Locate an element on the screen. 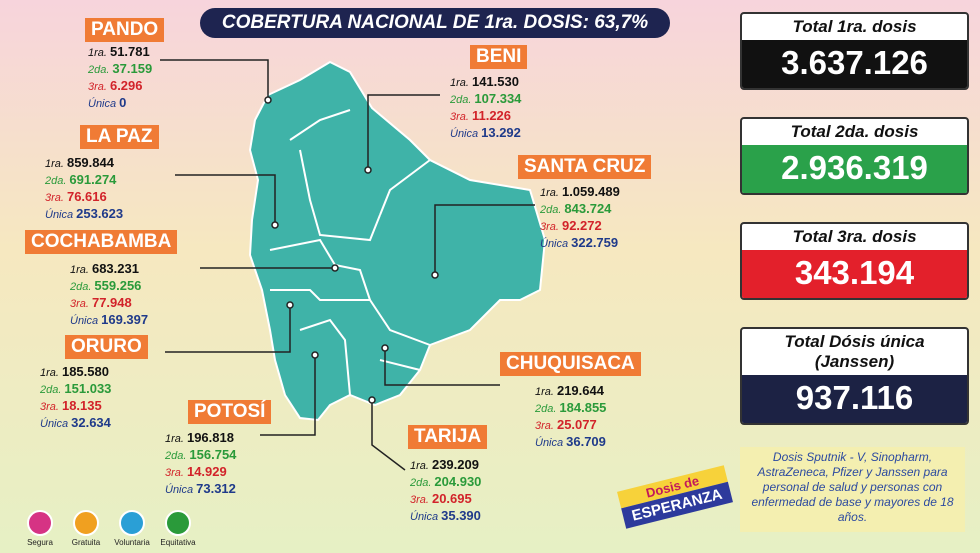 This screenshot has height=553, width=980. dose-value: 204.930 is located at coordinates (458, 481).